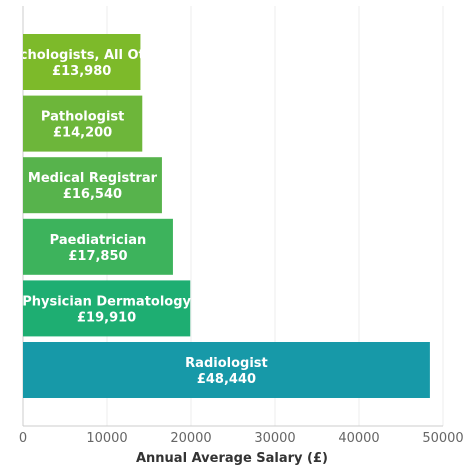  Describe the element at coordinates (241, 438) in the screenshot. I see `x-tick-labels: 0 10000 20000 30000 40000 50000` at that location.